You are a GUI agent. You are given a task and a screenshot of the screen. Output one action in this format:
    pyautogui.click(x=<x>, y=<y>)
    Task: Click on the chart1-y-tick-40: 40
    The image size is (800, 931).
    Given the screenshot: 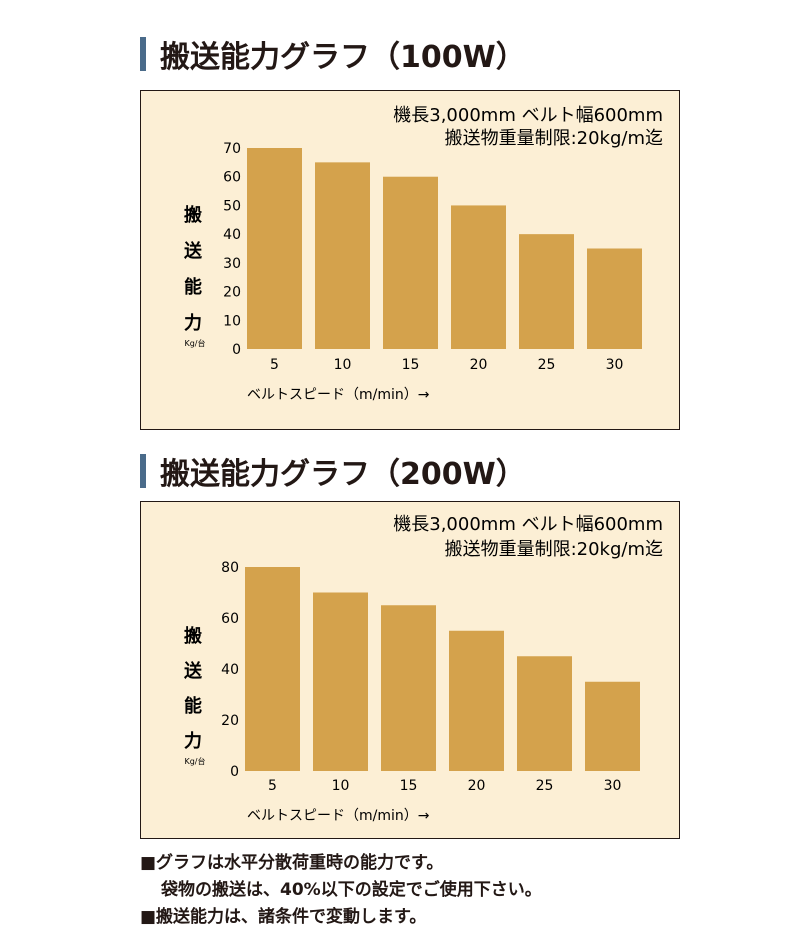 What is the action you would take?
    pyautogui.click(x=232, y=235)
    